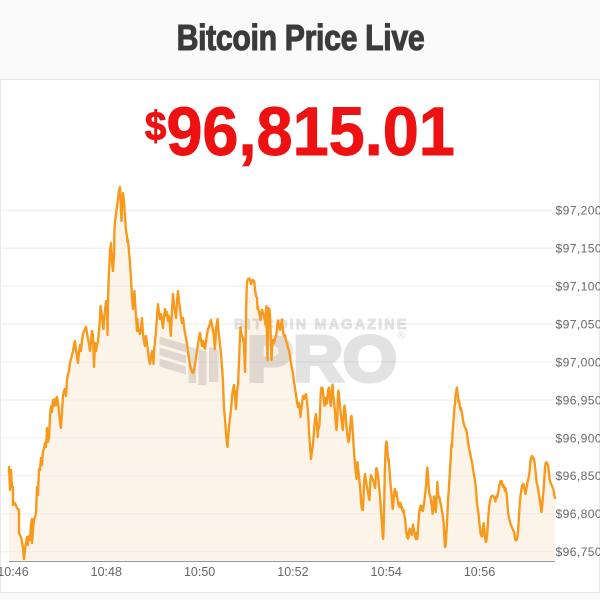 The image size is (600, 600). What do you see at coordinates (292, 572) in the screenshot?
I see `svg-text: 10:52` at bounding box center [292, 572].